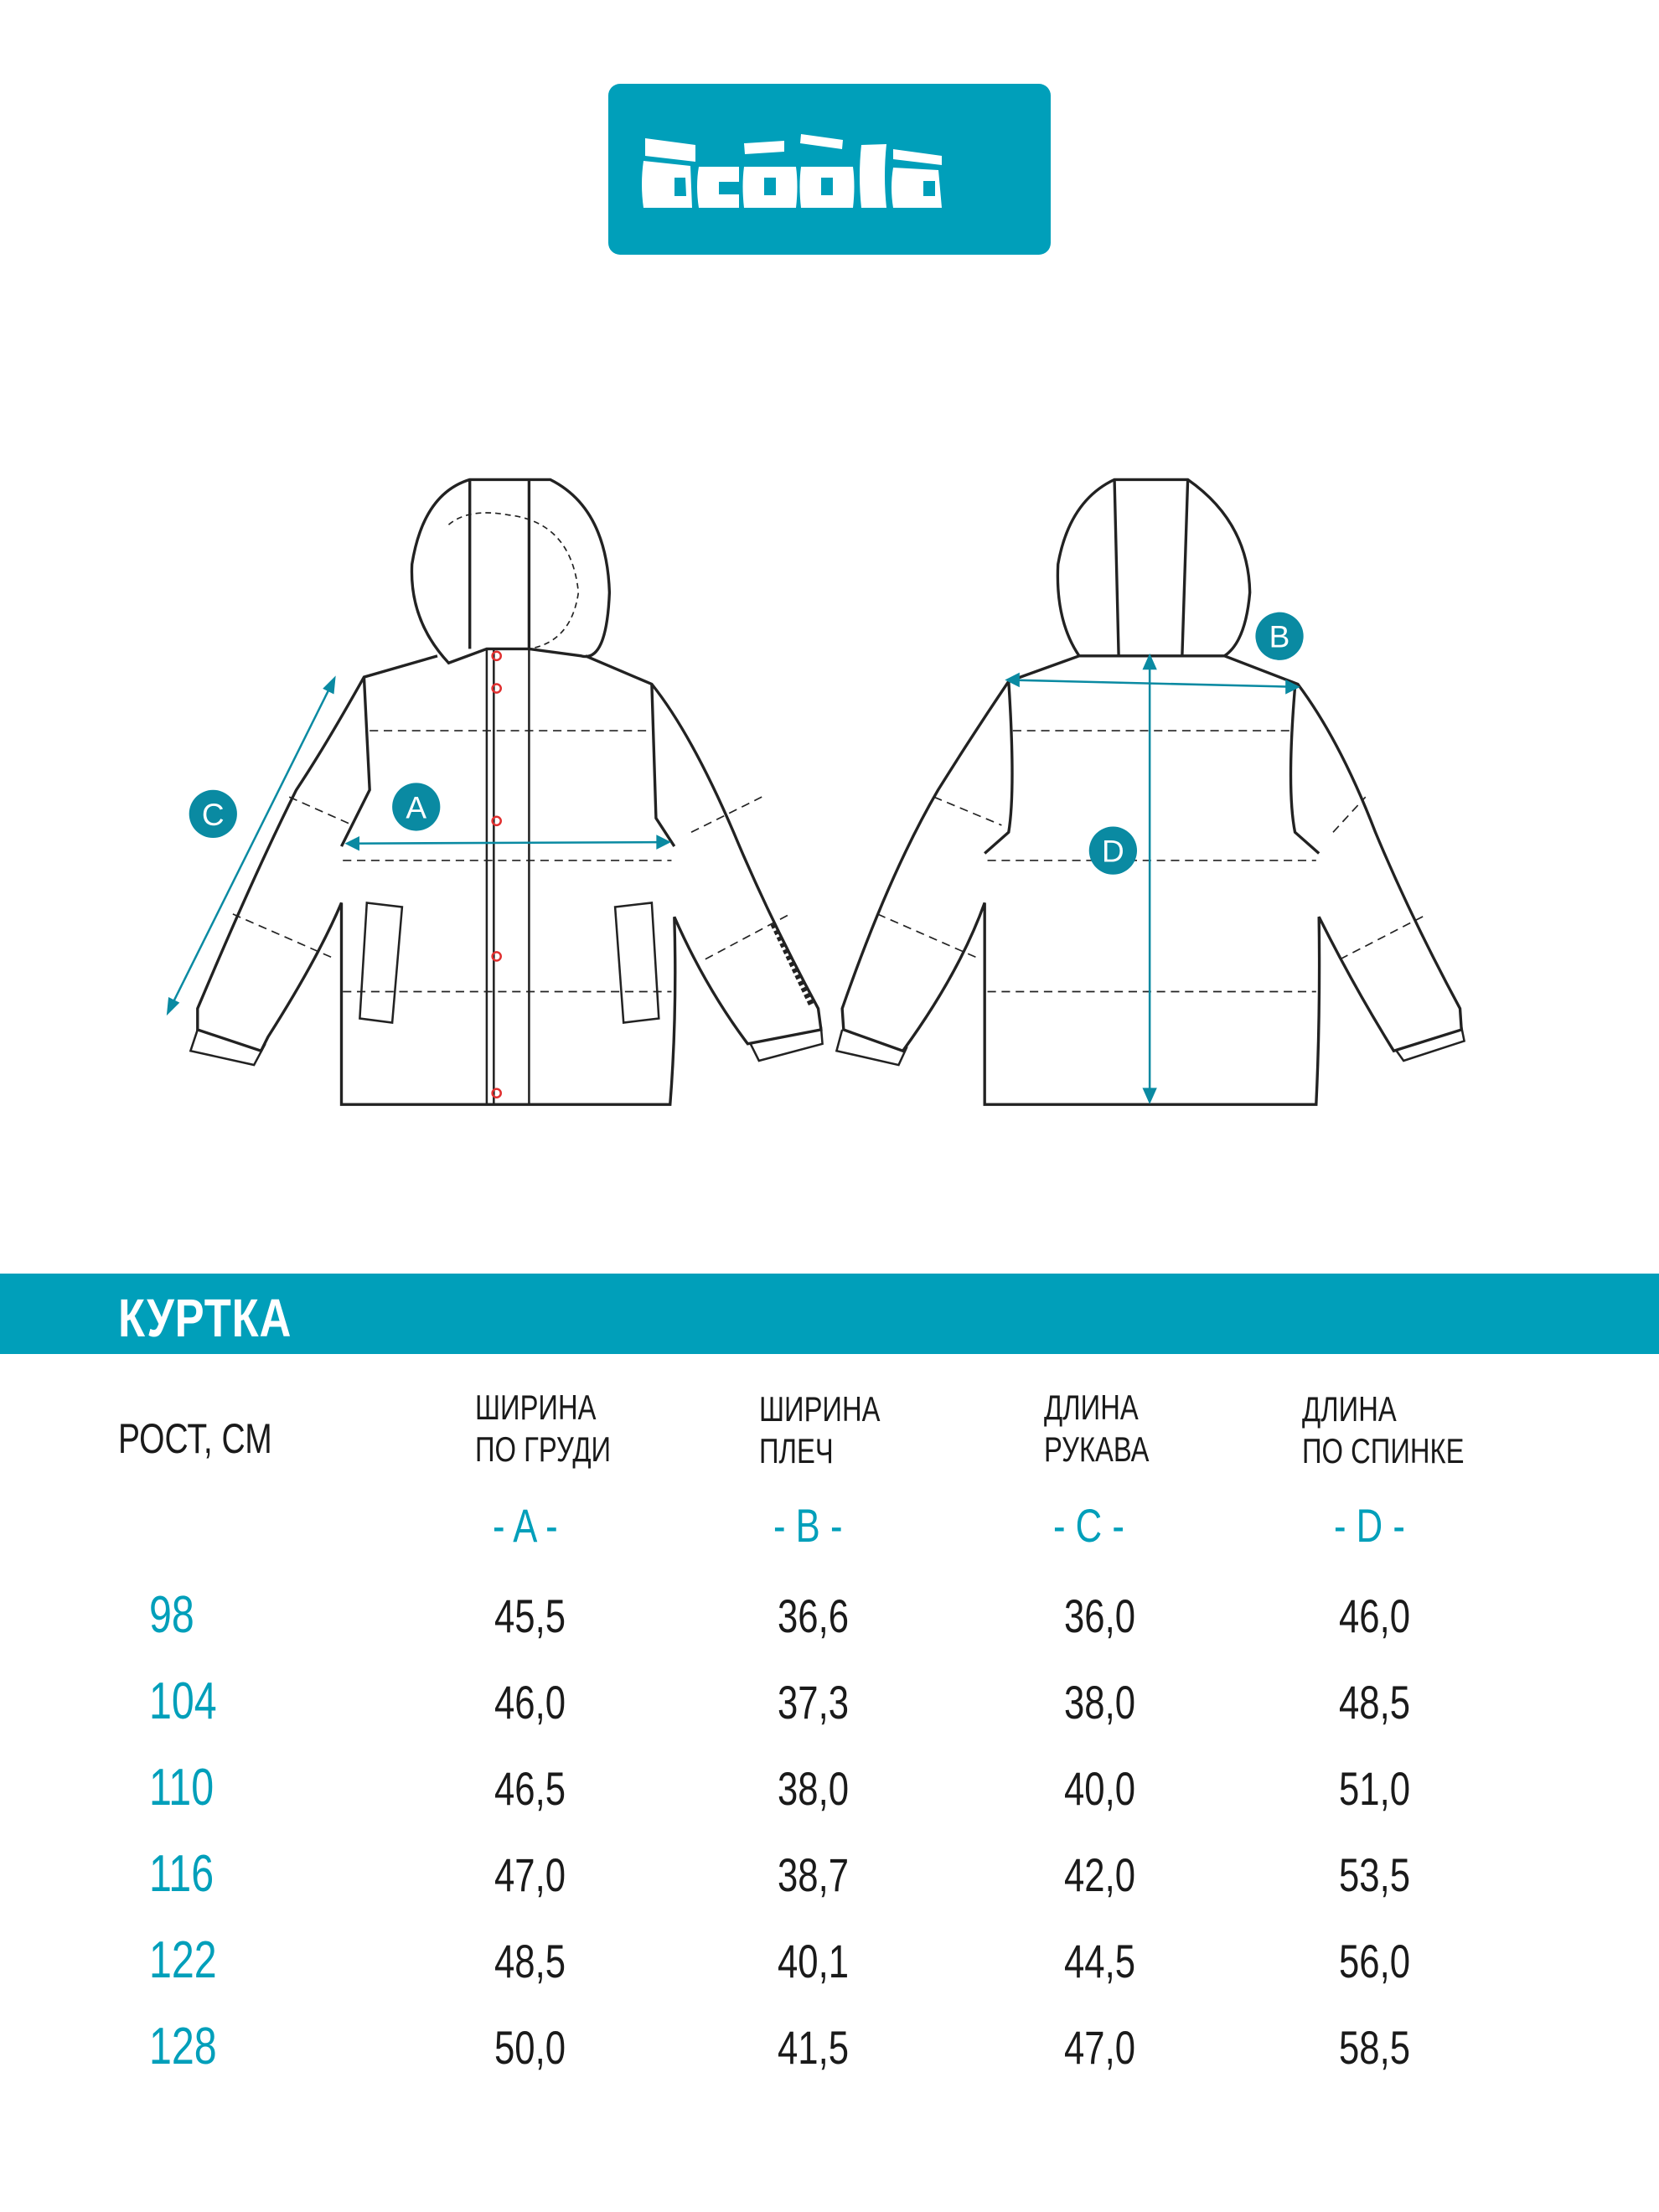  Describe the element at coordinates (1369, 1525) in the screenshot. I see `column-code-d: - D -` at that location.